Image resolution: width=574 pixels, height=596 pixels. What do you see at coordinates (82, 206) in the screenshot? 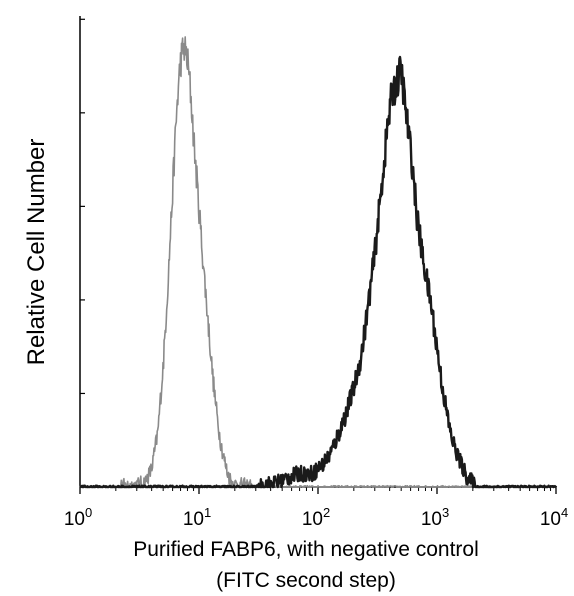
I see `y-ticks` at bounding box center [82, 206].